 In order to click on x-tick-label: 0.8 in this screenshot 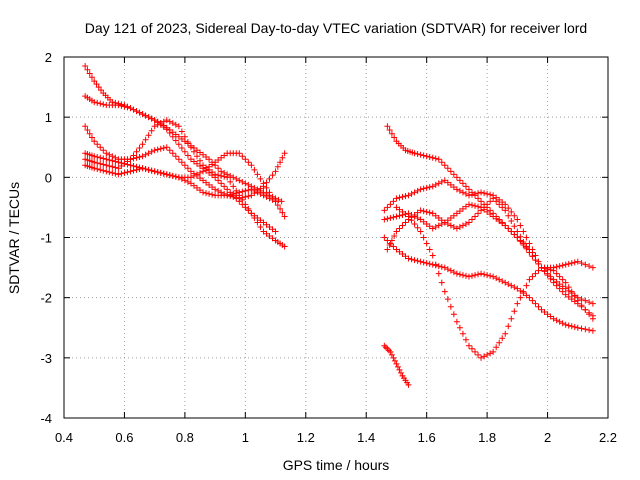, I will do `click(185, 437)`.